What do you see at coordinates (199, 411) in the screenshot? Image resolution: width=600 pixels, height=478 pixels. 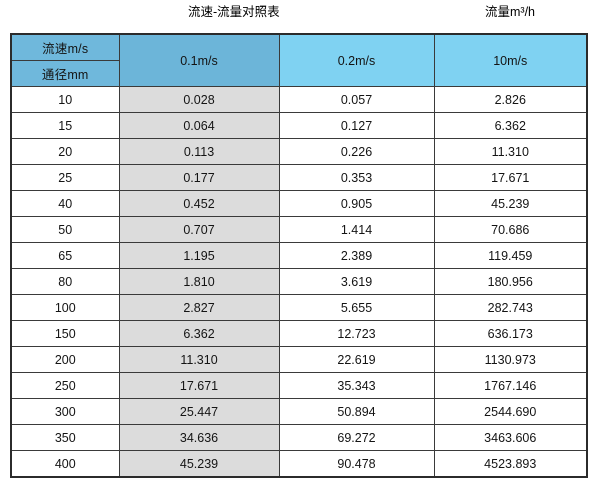 I see `cell-v1: 25.447` at bounding box center [199, 411].